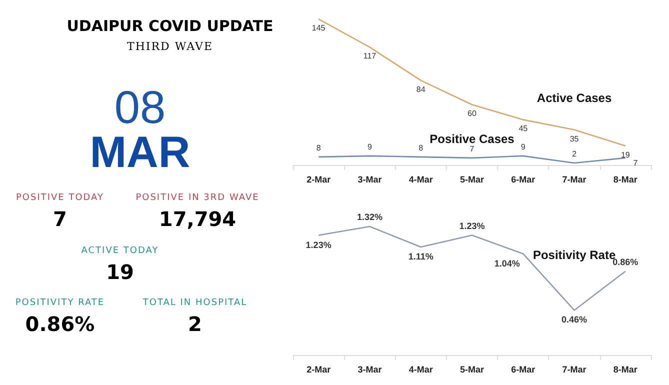 The image size is (669, 385). Describe the element at coordinates (195, 324) in the screenshot. I see `text: 2` at that location.